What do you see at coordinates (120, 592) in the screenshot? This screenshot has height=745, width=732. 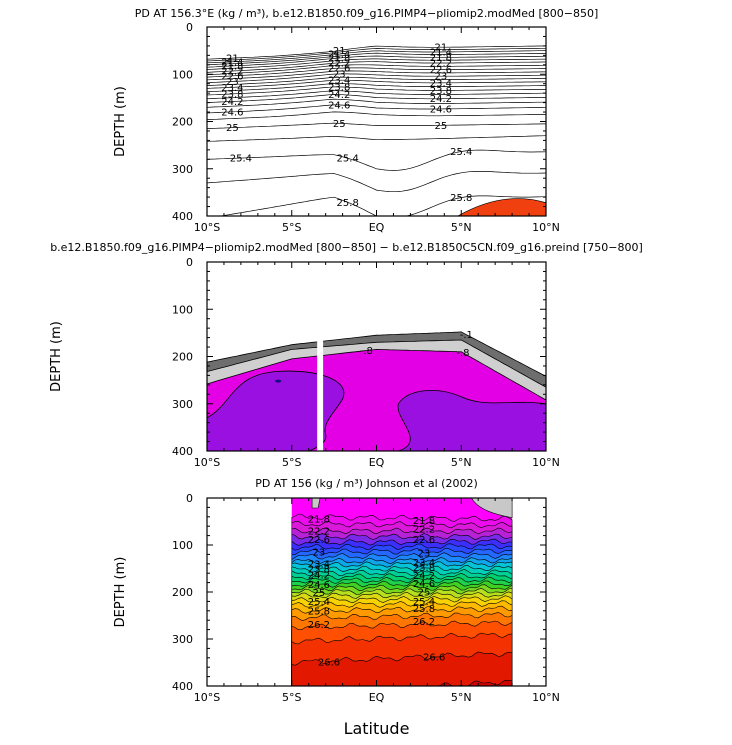 I see `y-axis-label: DEPTH (m)` at bounding box center [120, 592].